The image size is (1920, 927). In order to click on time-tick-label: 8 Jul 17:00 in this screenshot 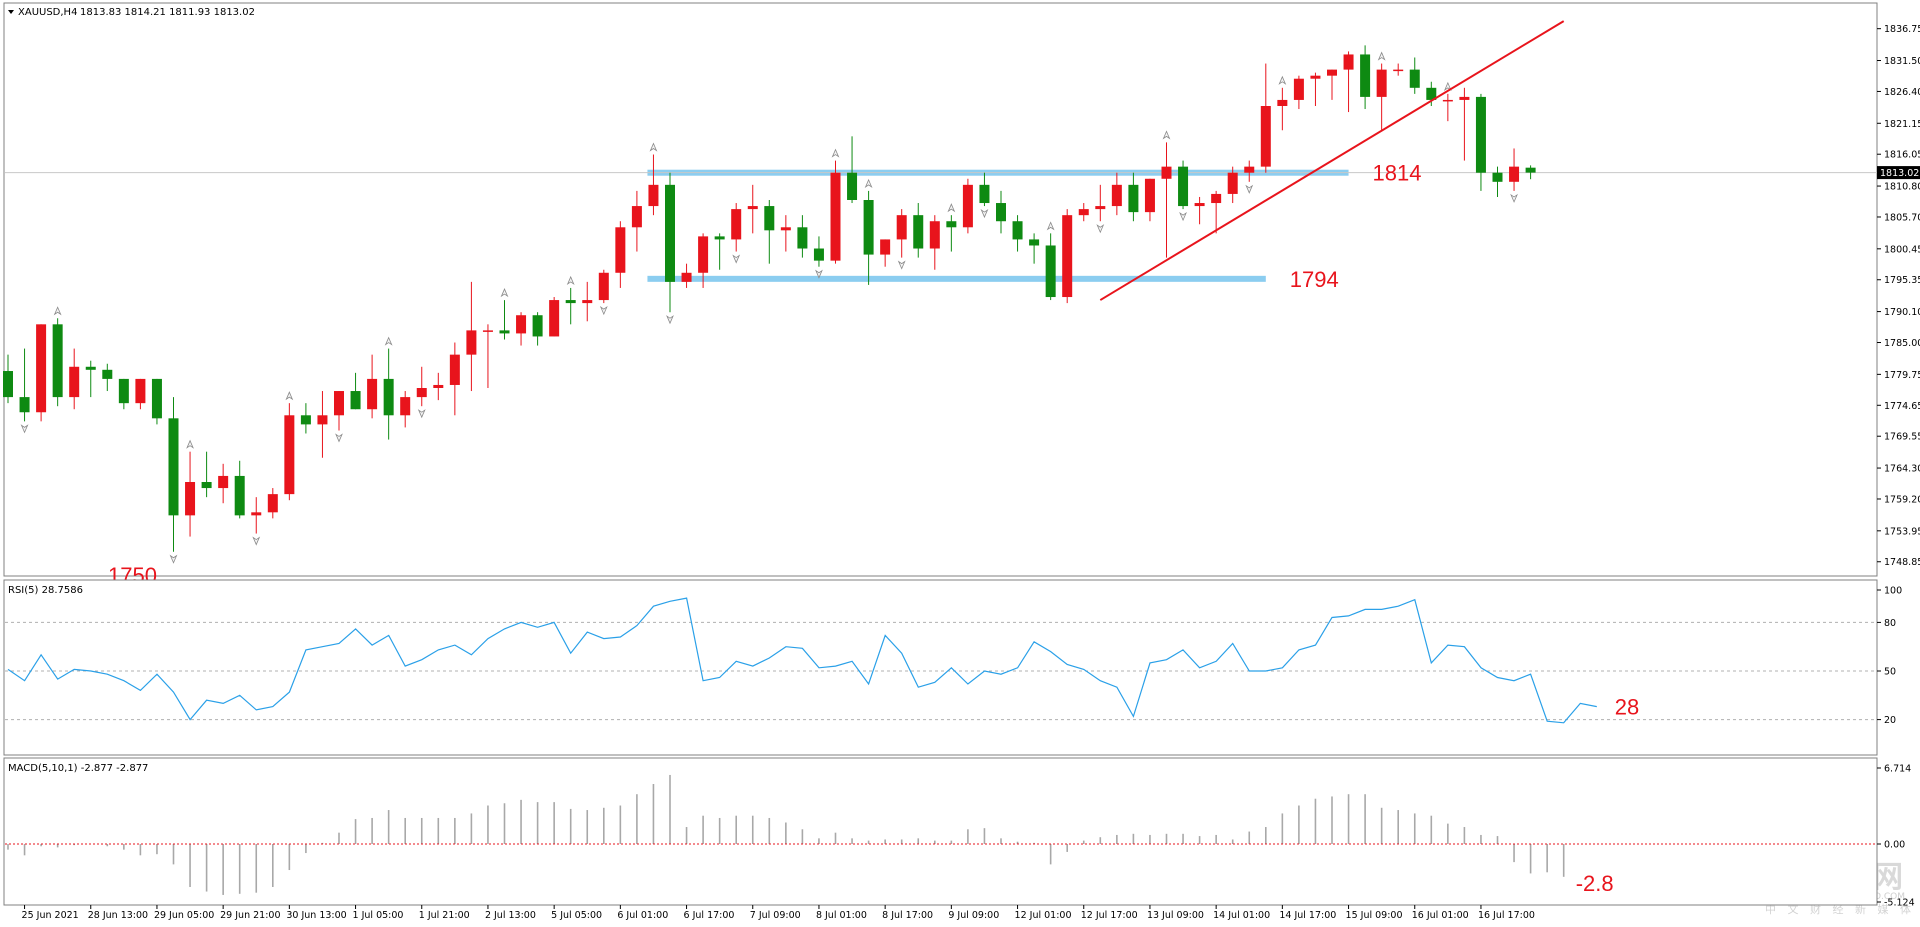, I will do `click(907, 915)`.